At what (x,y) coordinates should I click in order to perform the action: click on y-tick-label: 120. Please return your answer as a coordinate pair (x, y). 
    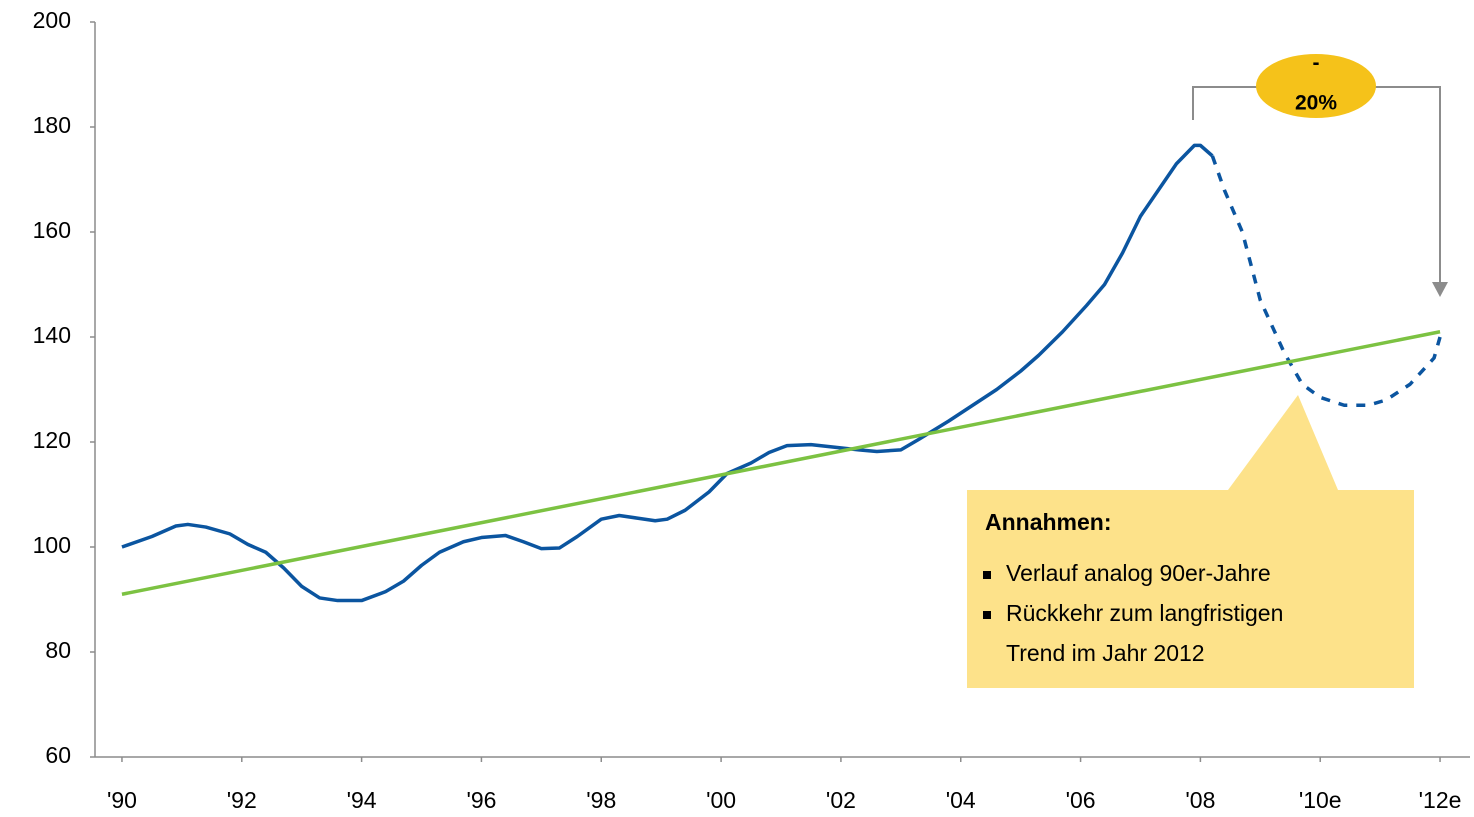
    Looking at the image, I should click on (52, 440).